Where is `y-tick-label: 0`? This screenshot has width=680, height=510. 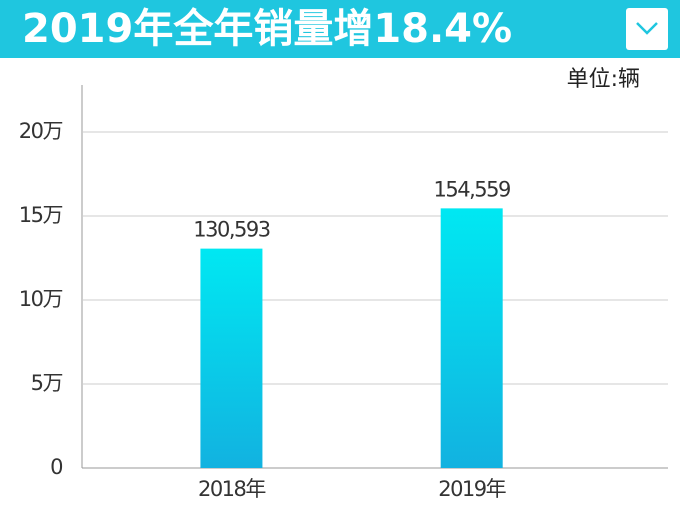
y-tick-label: 0 is located at coordinates (56, 467).